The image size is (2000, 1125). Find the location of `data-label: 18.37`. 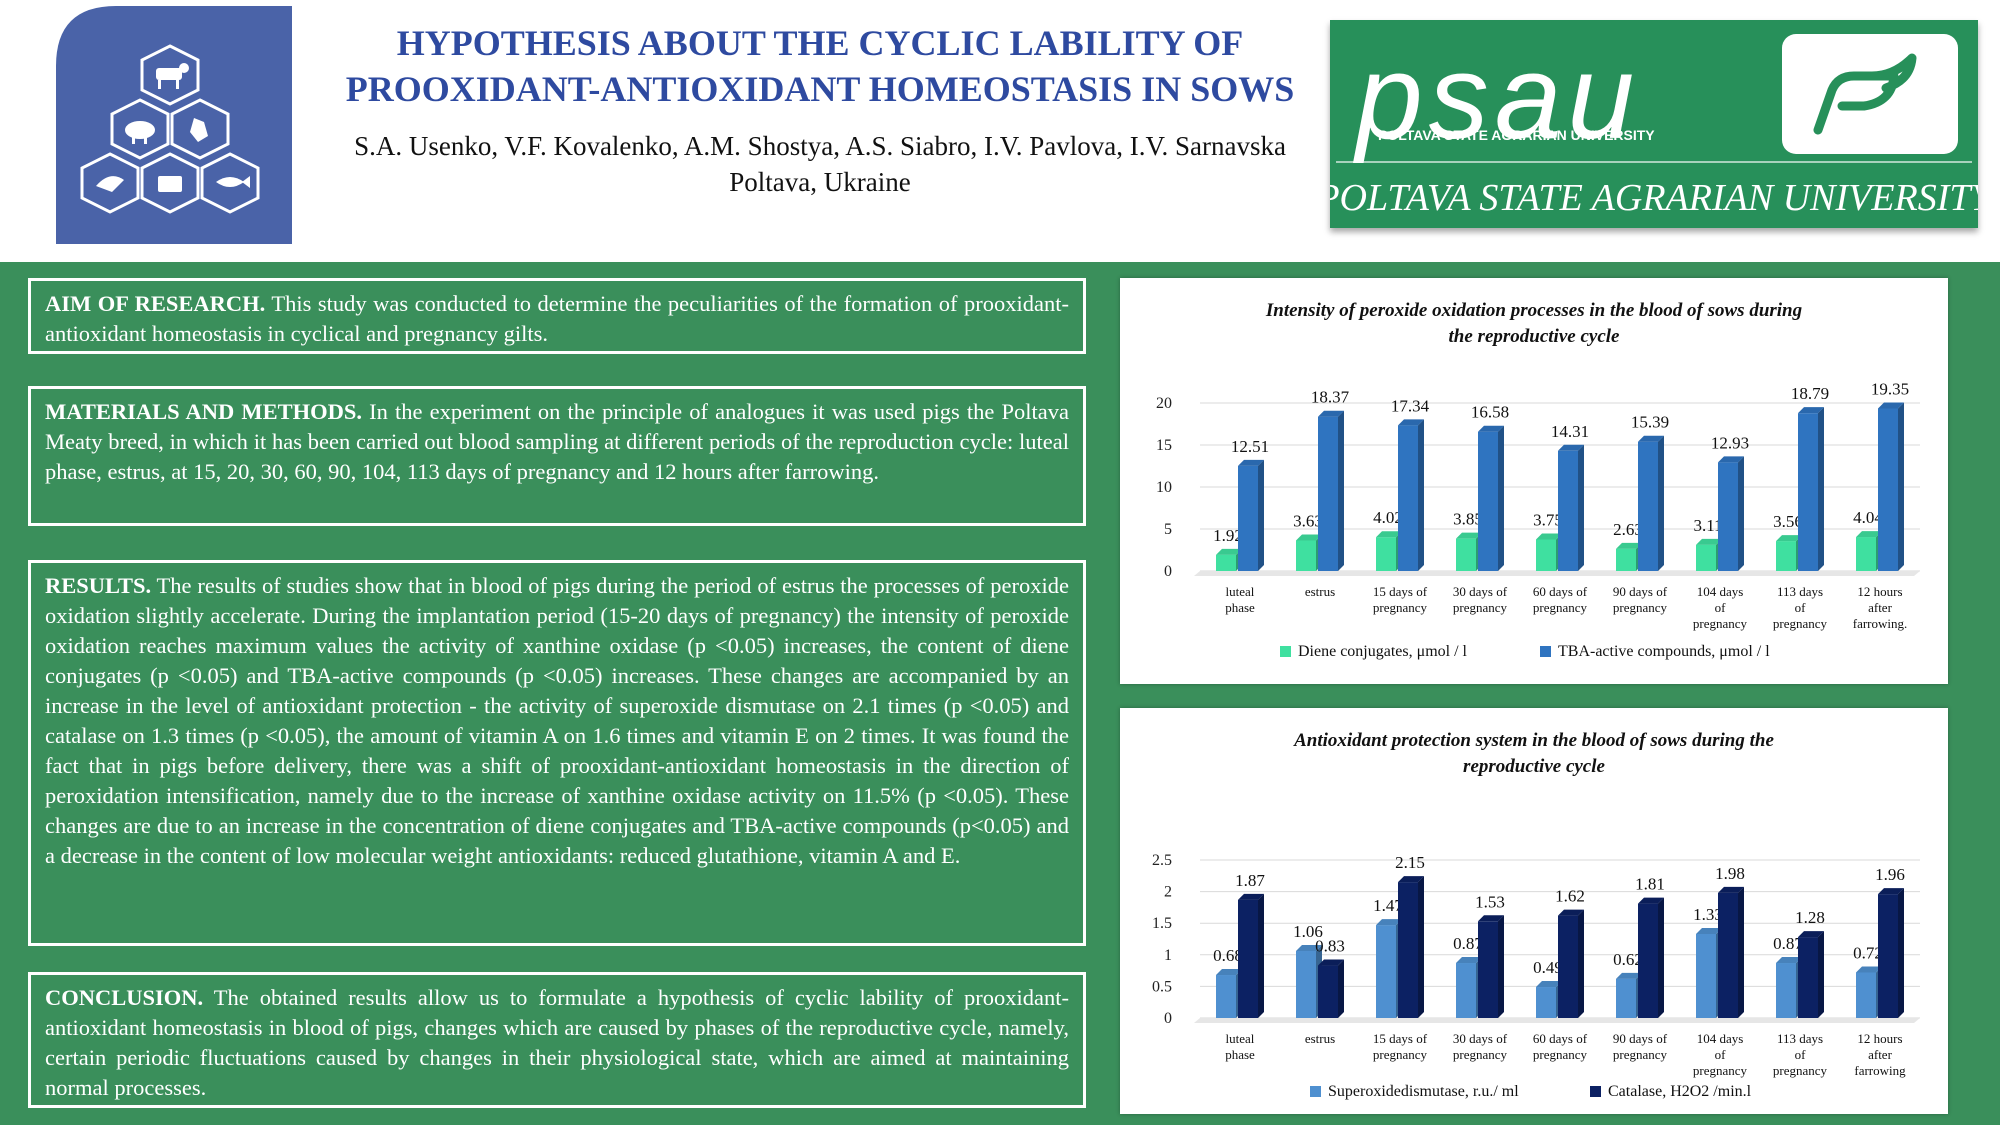

data-label: 18.37 is located at coordinates (1330, 397).